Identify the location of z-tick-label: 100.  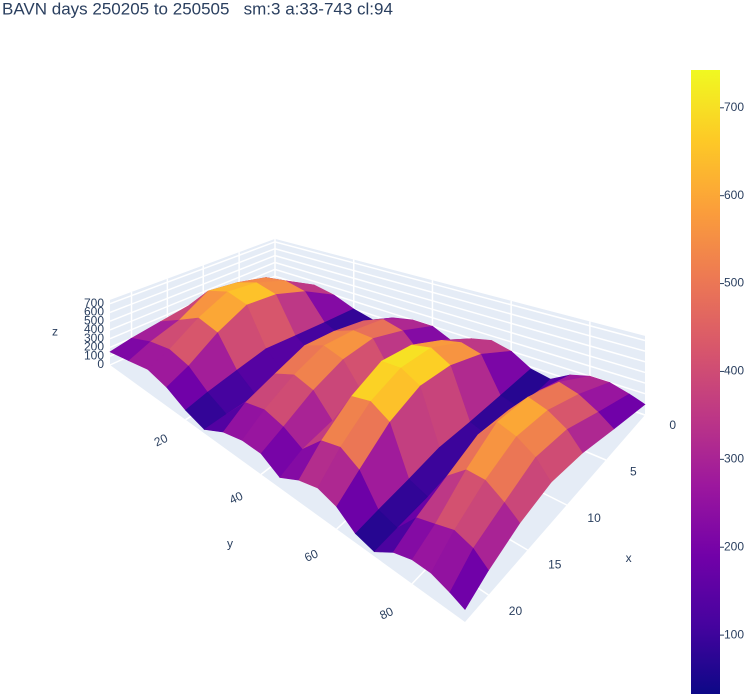
(94, 355).